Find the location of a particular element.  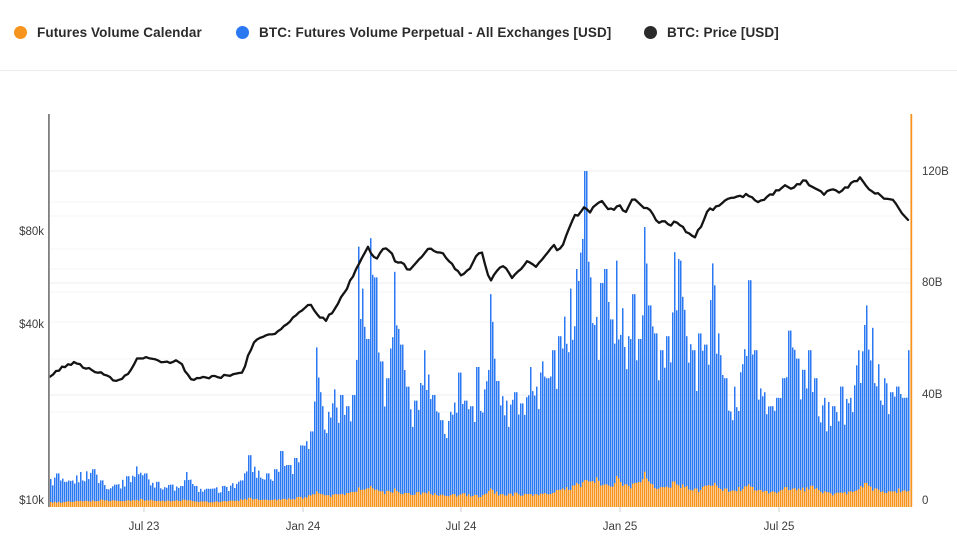

blue-series-dot-icon is located at coordinates (242, 32).